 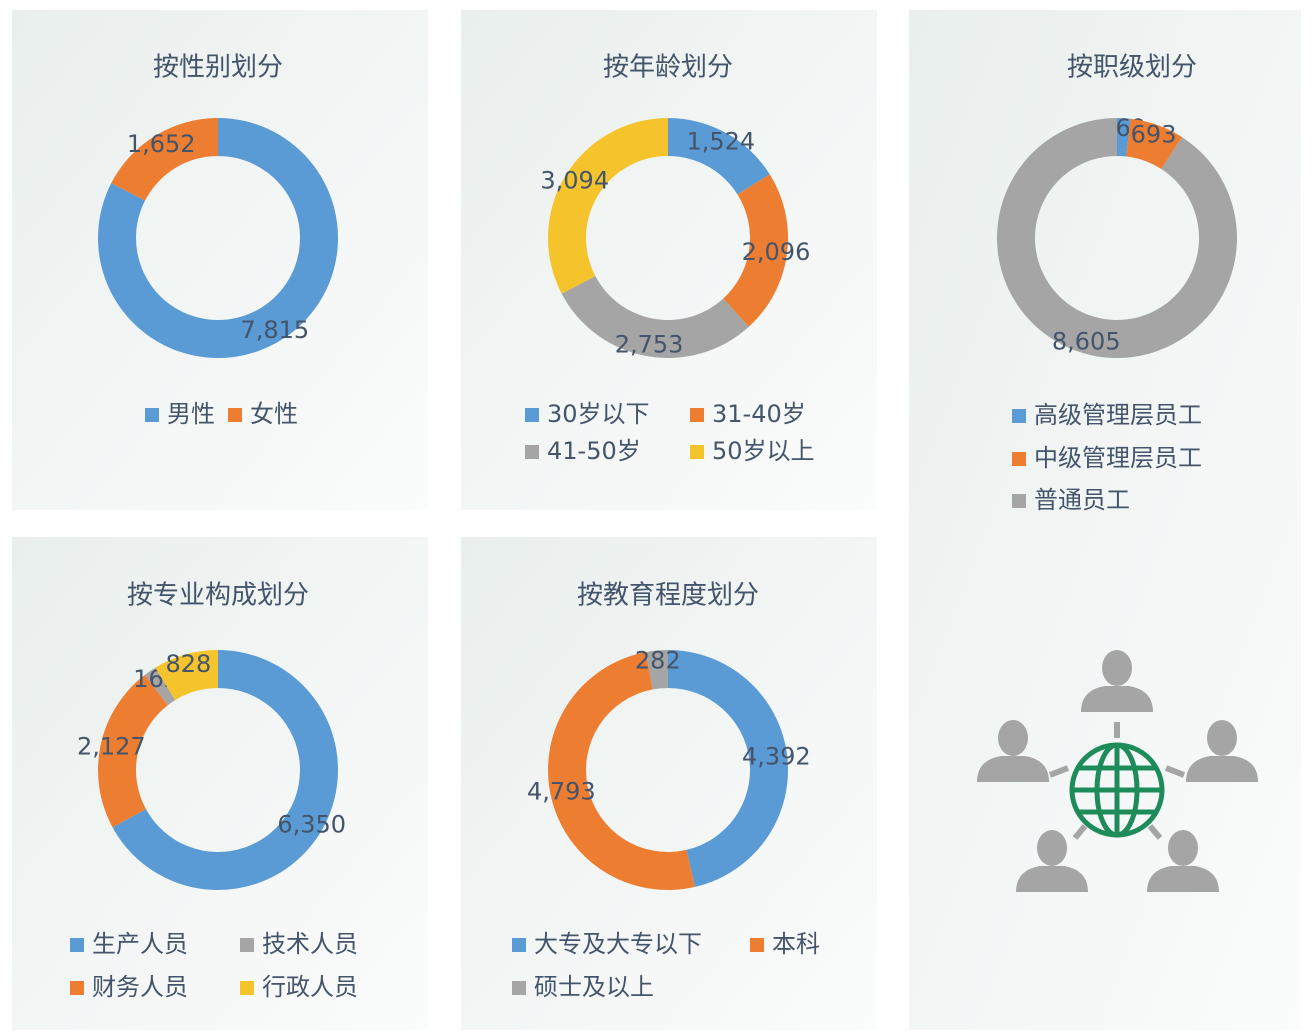 I want to click on legend-label: 技术人员, so click(x=310, y=944).